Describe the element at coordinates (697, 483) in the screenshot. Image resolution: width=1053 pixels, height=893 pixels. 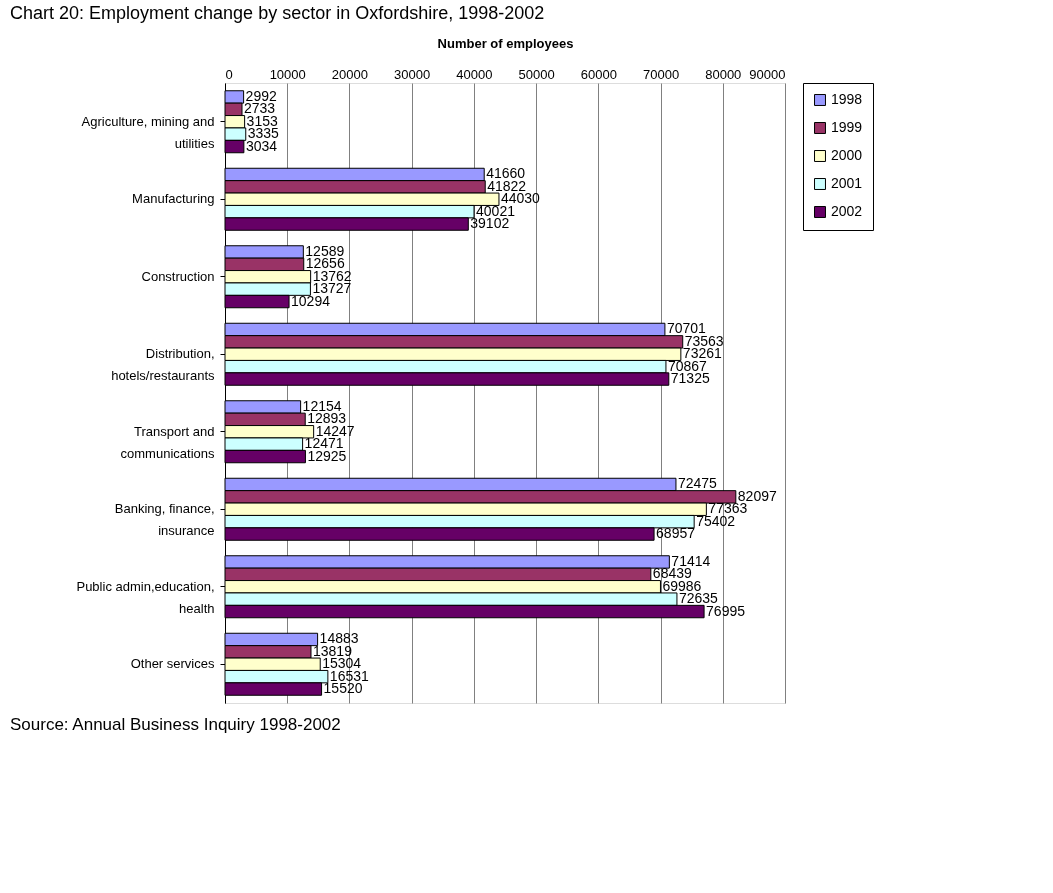
I see `data-label: 72475` at that location.